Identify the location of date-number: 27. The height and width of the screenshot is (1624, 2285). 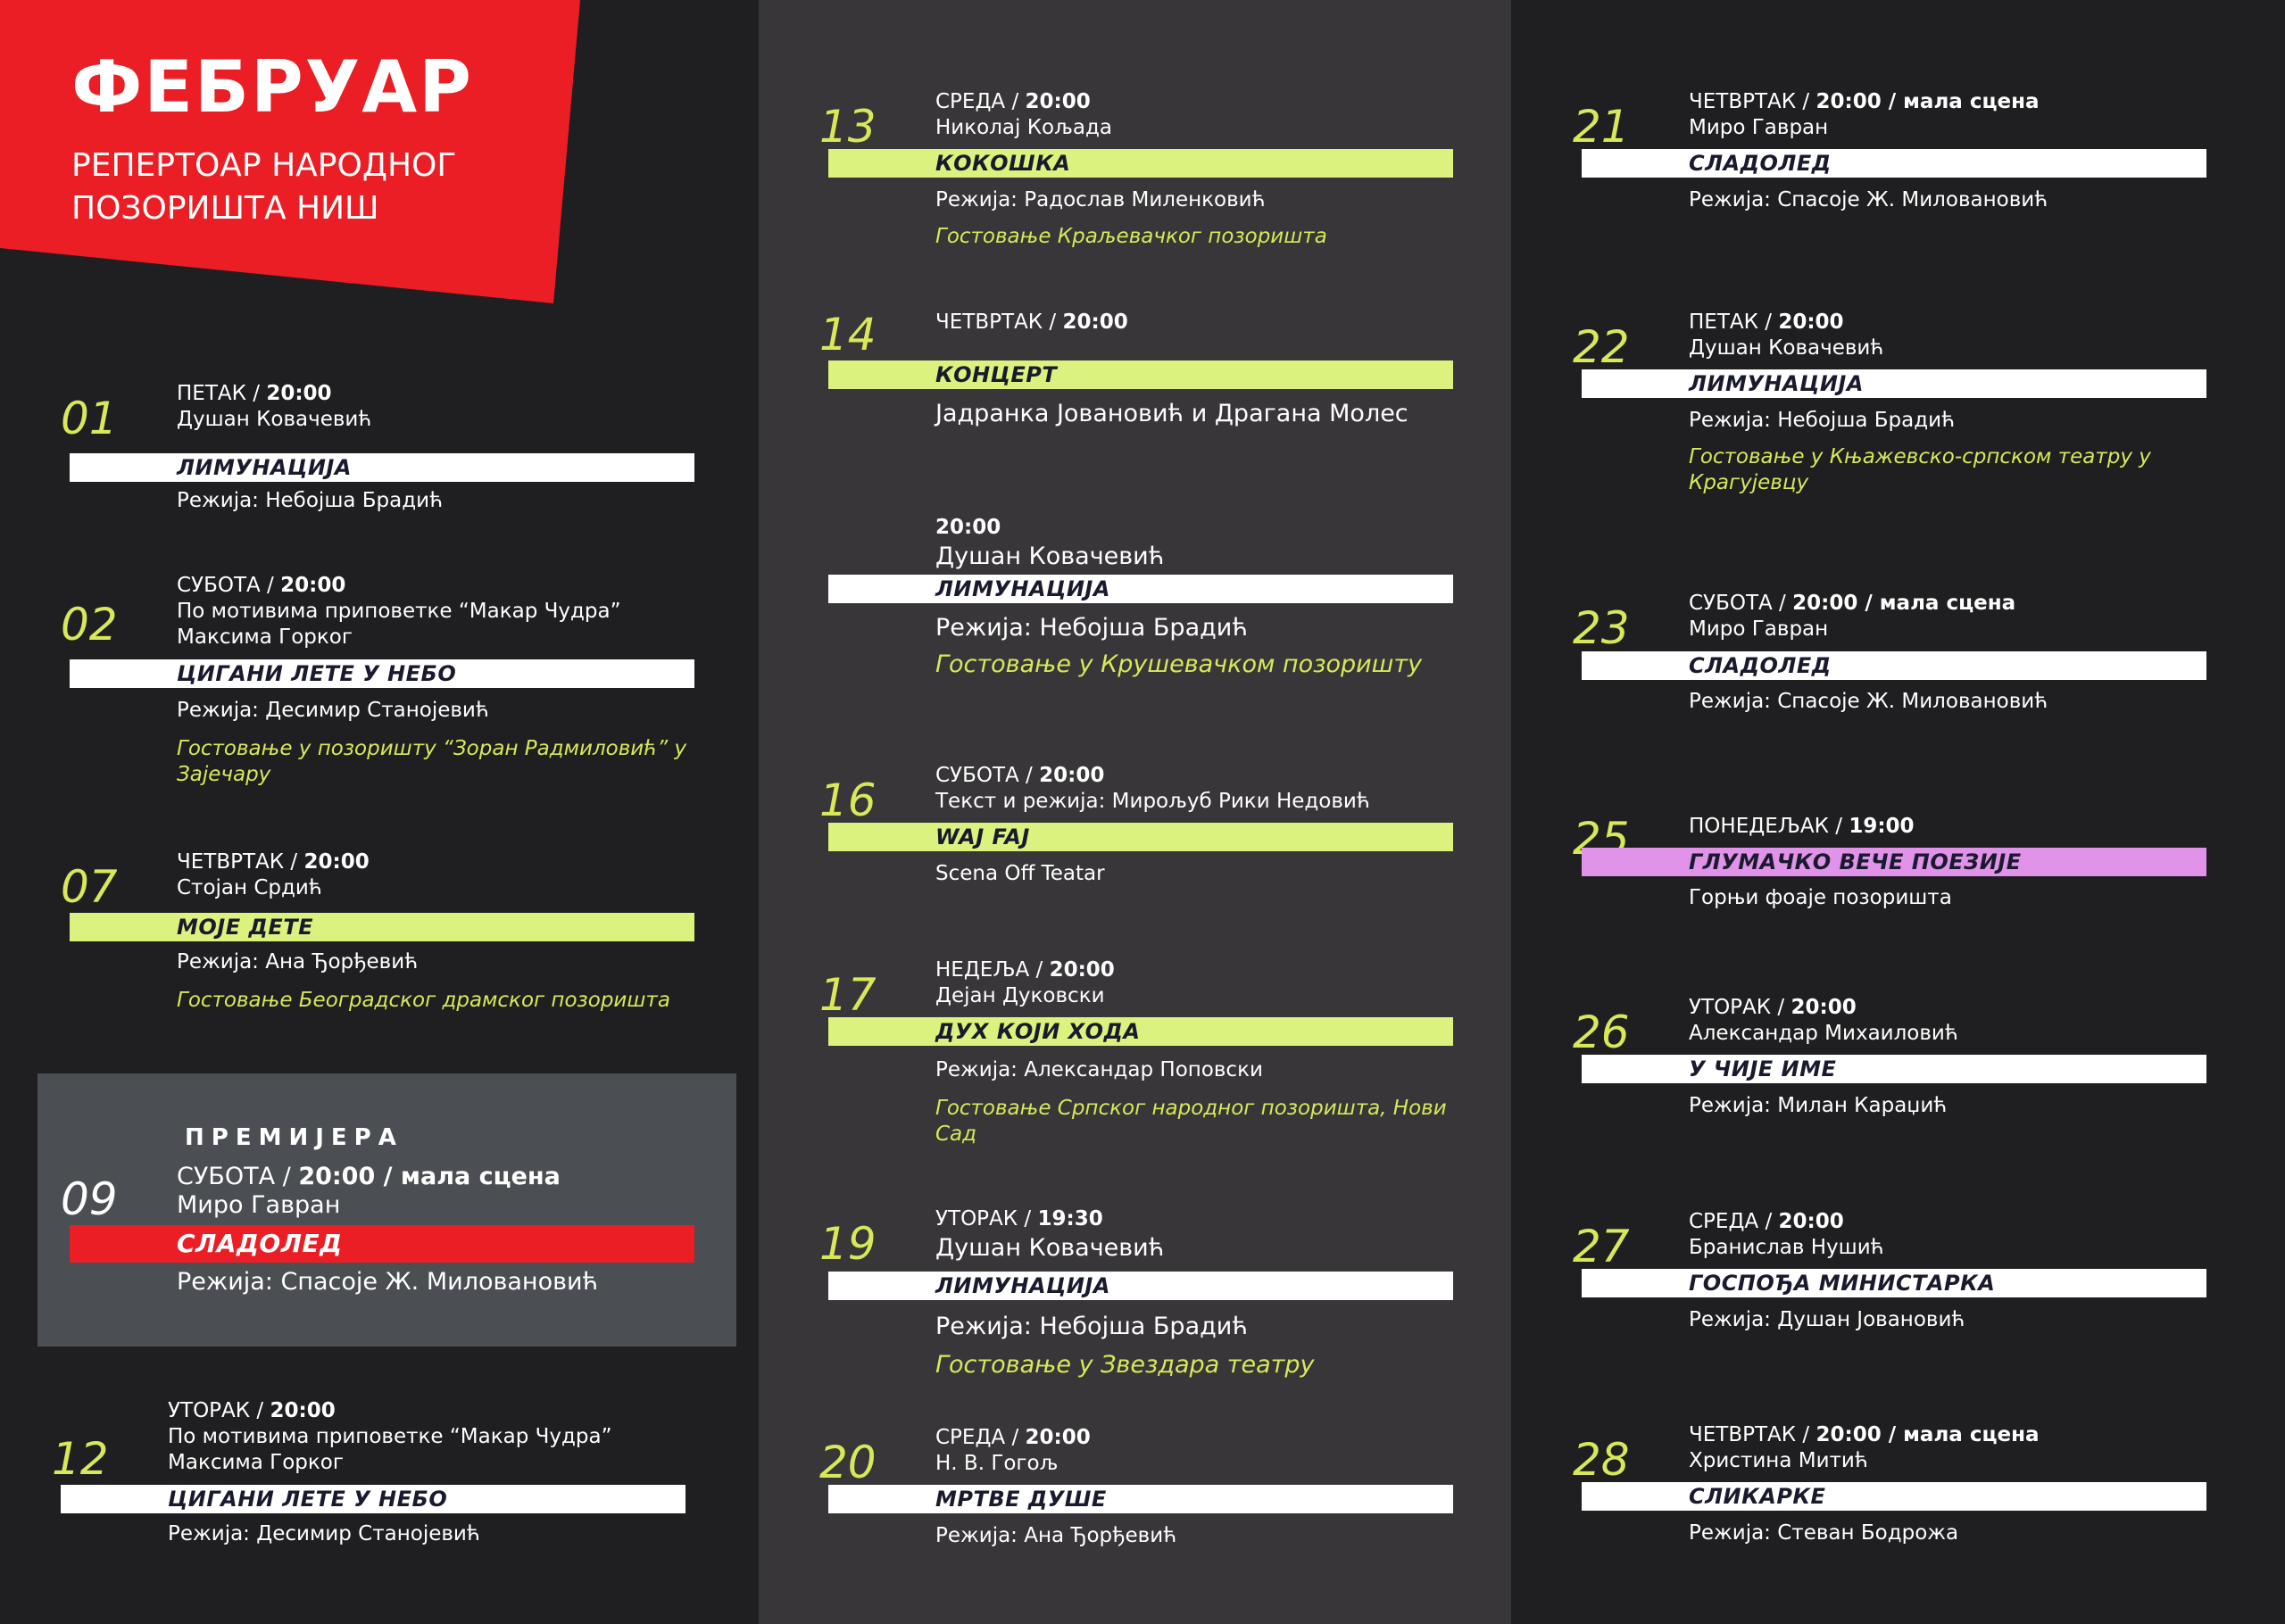
(1601, 1246).